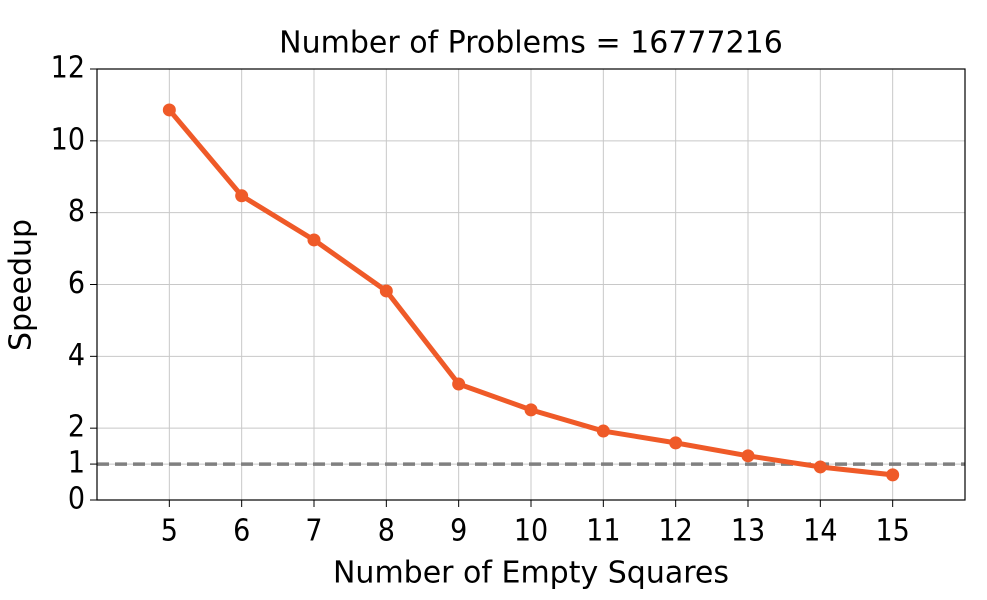 The image size is (987, 600). Describe the element at coordinates (531, 43) in the screenshot. I see `chart-title: Number of Problems = 16777216` at that location.